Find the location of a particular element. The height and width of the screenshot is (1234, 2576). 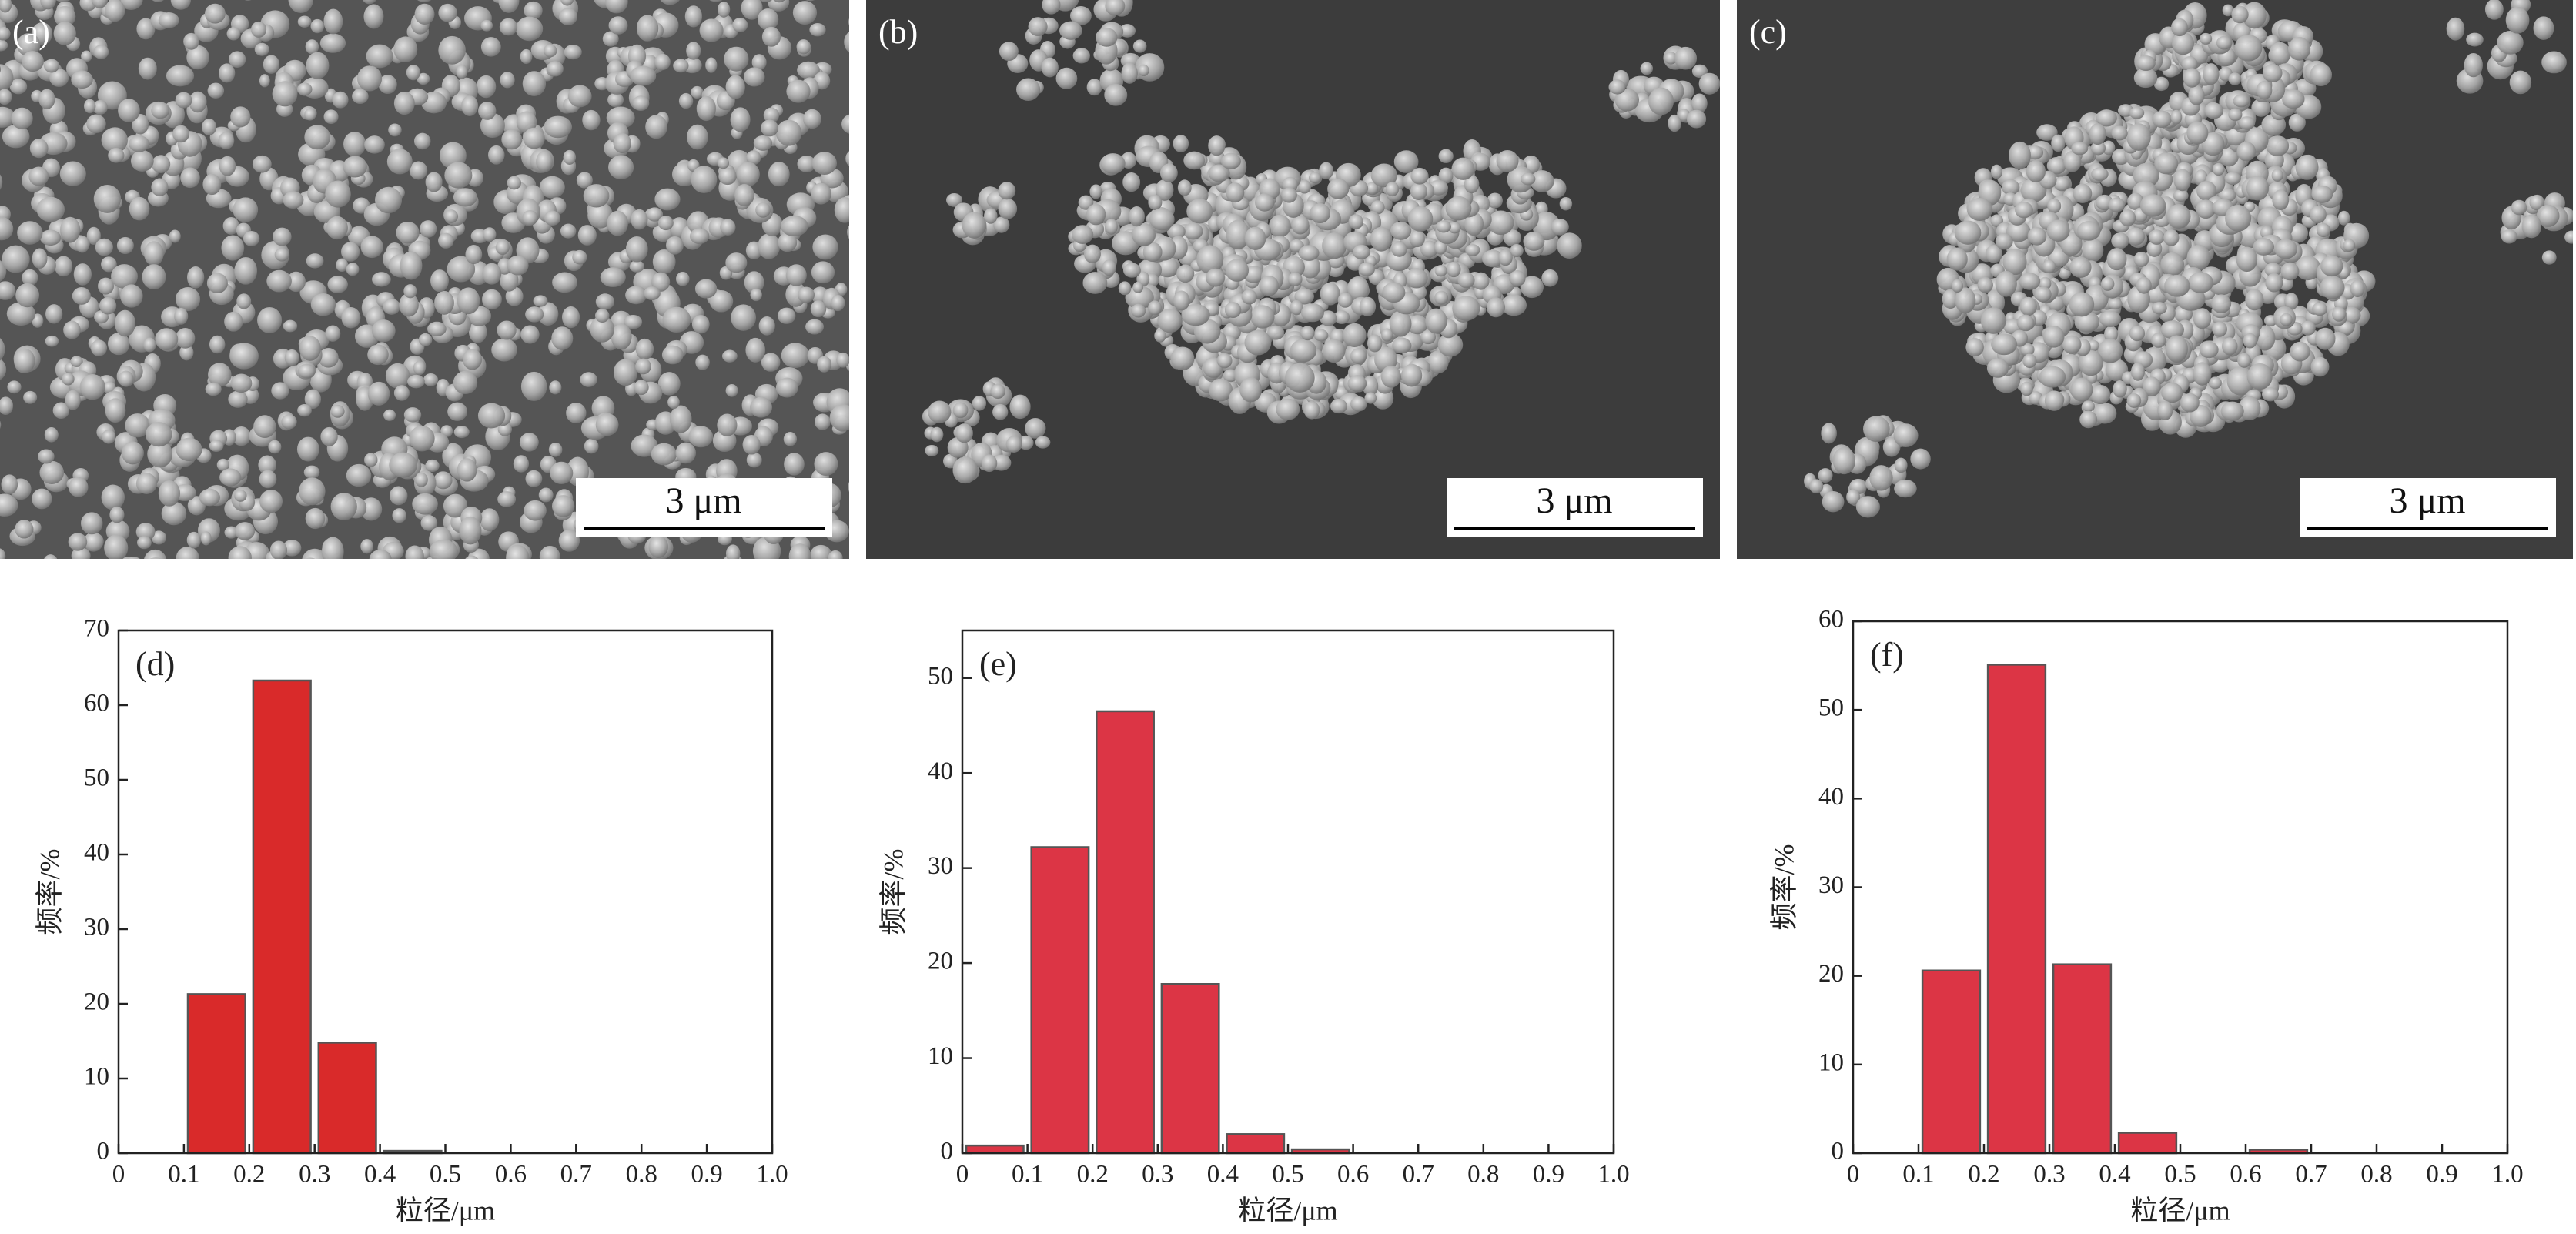

x-tick-label: 0.2 is located at coordinates (249, 1175).